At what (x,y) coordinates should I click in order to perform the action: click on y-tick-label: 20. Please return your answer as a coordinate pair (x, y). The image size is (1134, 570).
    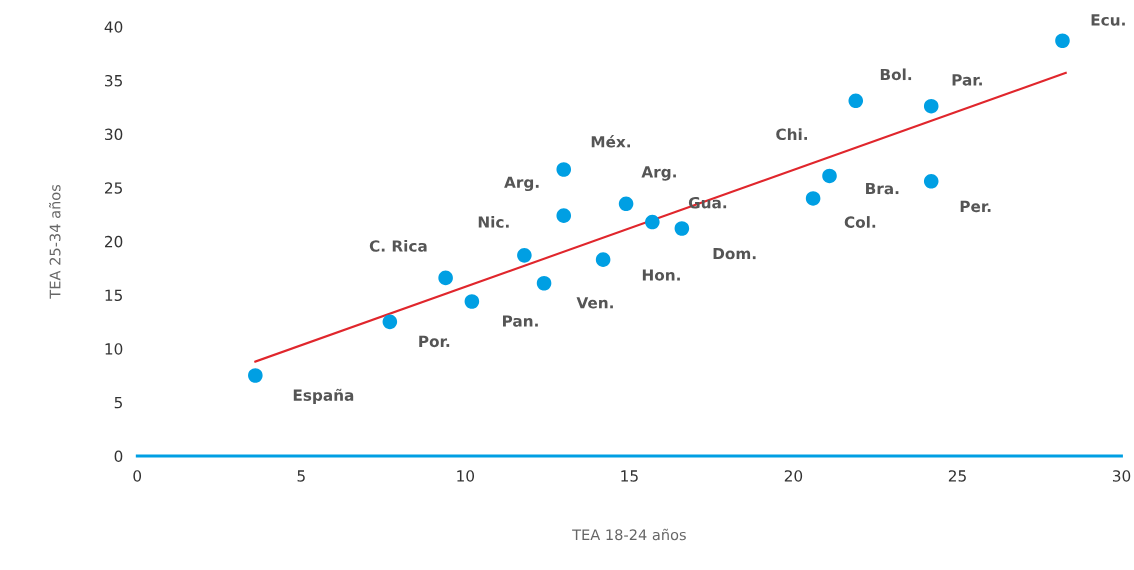
    Looking at the image, I should click on (114, 241).